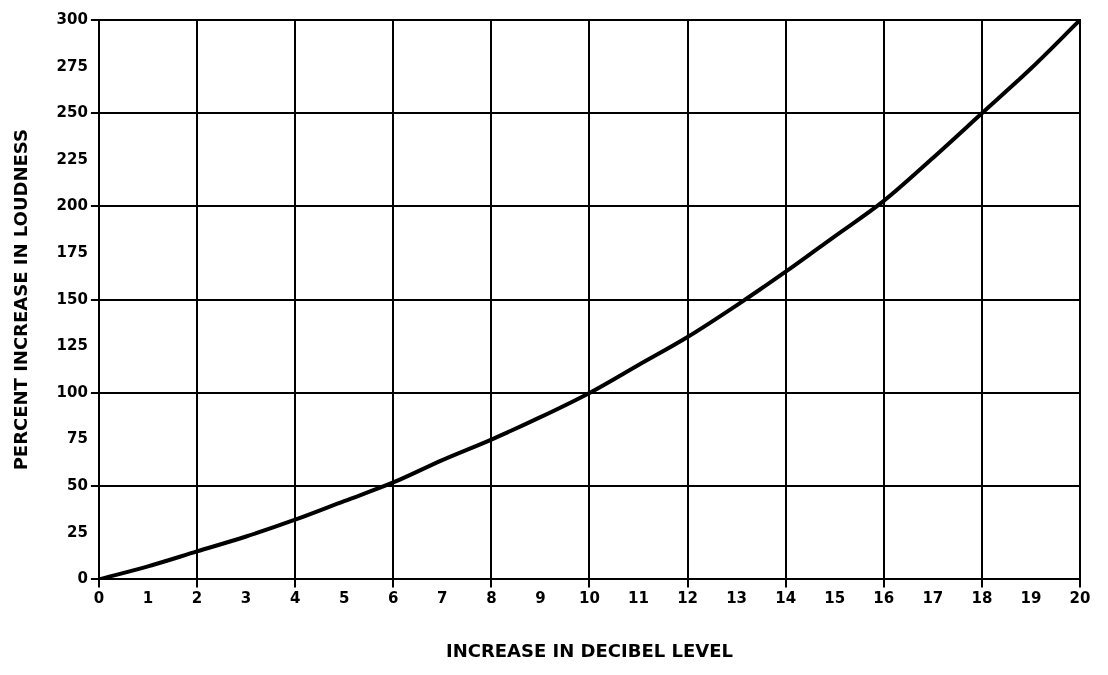 Image resolution: width=1108 pixels, height=675 pixels. What do you see at coordinates (638, 598) in the screenshot?
I see `x-tick-label: 11` at bounding box center [638, 598].